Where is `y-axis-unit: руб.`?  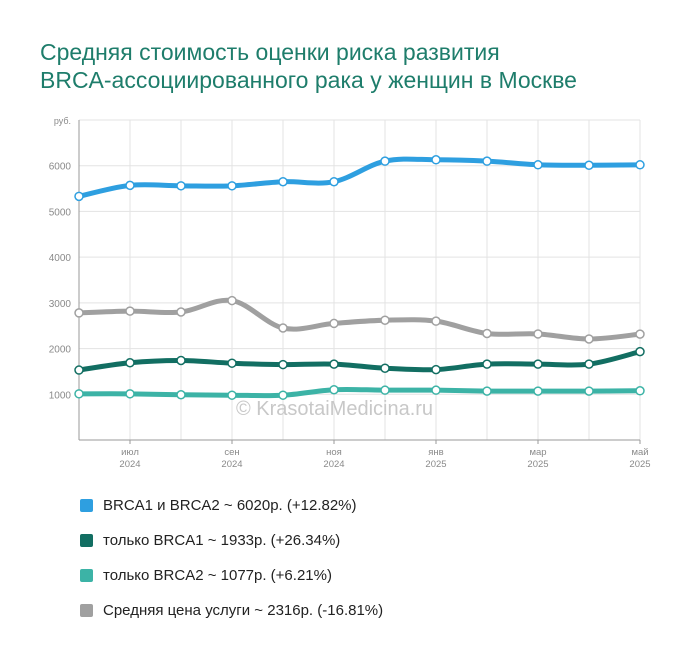 y-axis-unit: руб. is located at coordinates (62, 121).